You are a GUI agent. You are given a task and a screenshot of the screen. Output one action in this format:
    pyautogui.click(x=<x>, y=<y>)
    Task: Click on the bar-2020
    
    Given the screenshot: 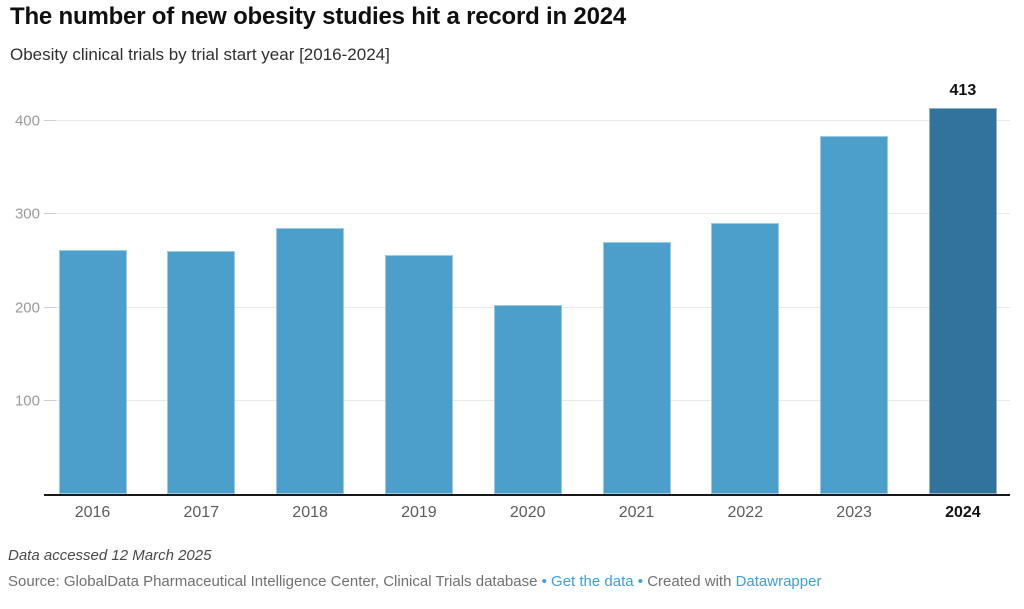 What is the action you would take?
    pyautogui.click(x=527, y=399)
    